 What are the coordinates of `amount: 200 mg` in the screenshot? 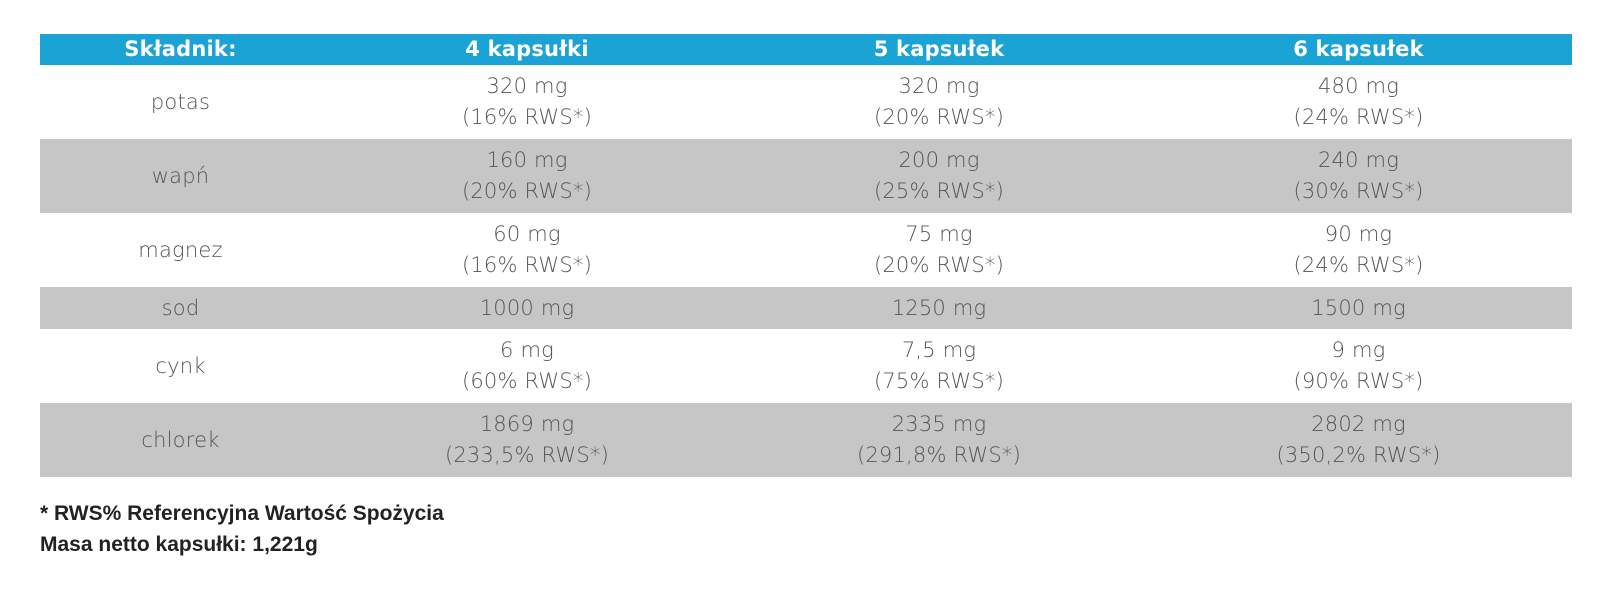 It's located at (939, 160).